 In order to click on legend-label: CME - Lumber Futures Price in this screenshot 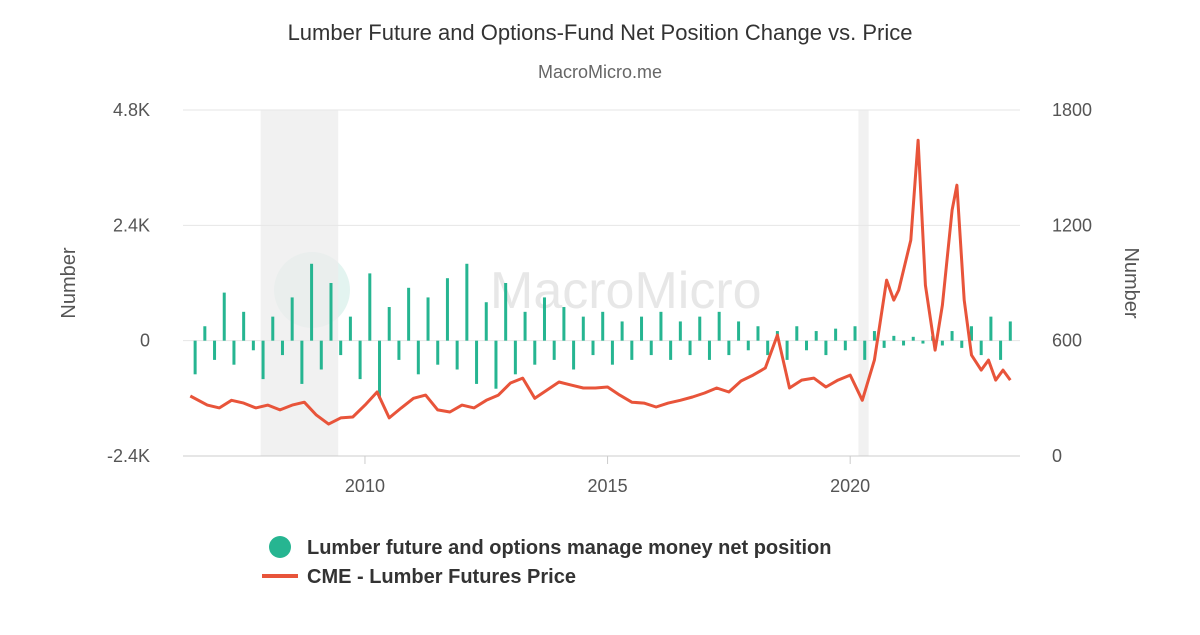, I will do `click(441, 577)`.